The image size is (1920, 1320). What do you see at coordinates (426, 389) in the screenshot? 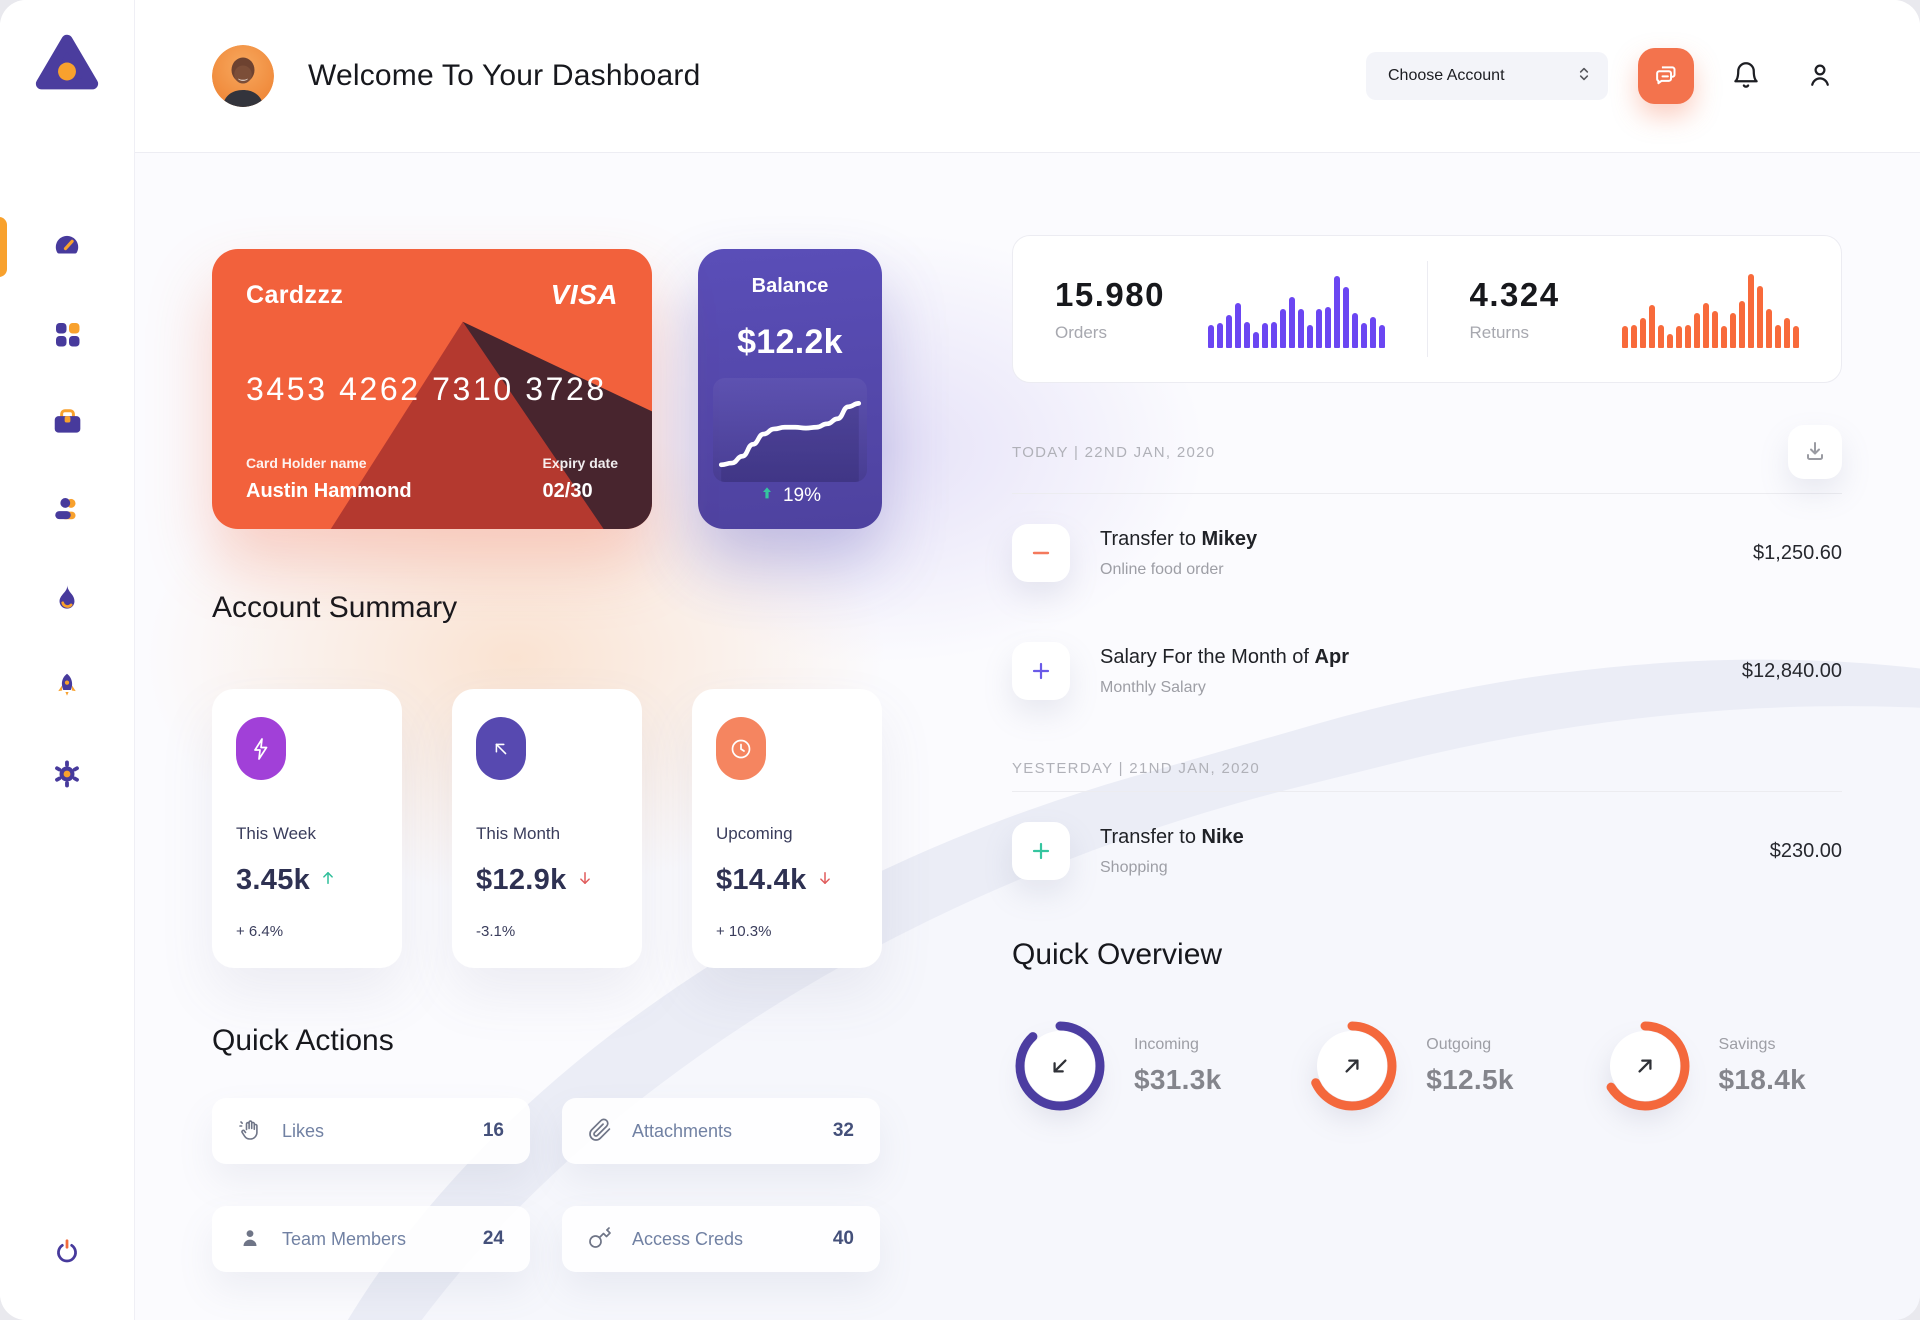
I see `card-number: 3453 4262 7310 3728` at bounding box center [426, 389].